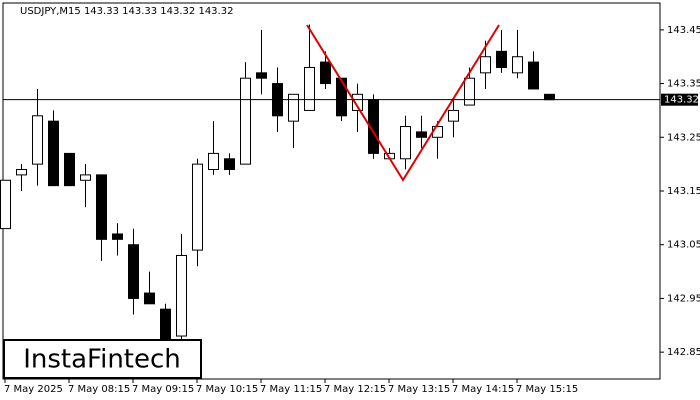 Image resolution: width=700 pixels, height=400 pixels. What do you see at coordinates (227, 389) in the screenshot?
I see `x-tick-label: 7 May 10:15` at bounding box center [227, 389].